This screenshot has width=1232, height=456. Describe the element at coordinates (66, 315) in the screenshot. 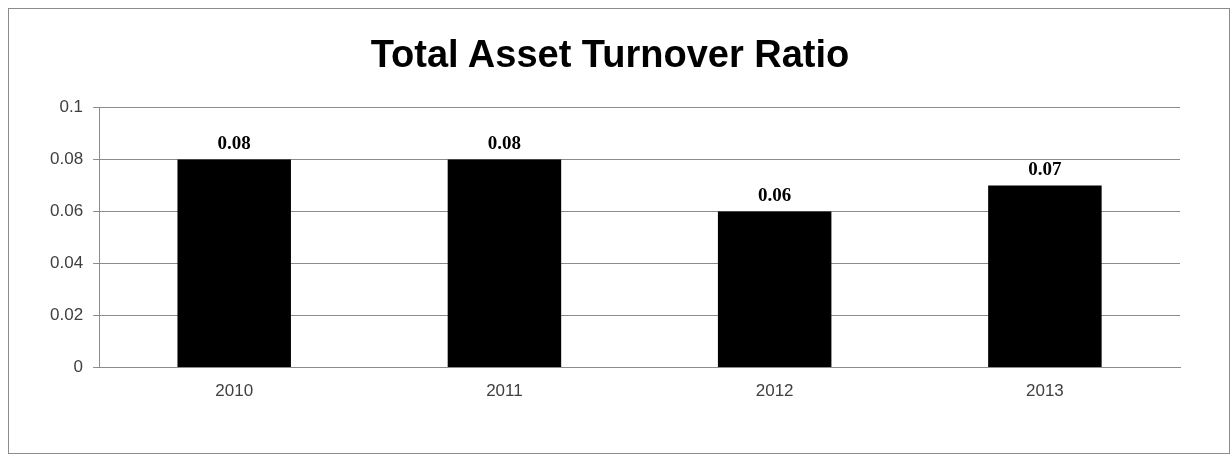

I see `y-tick-label: 0.02` at that location.